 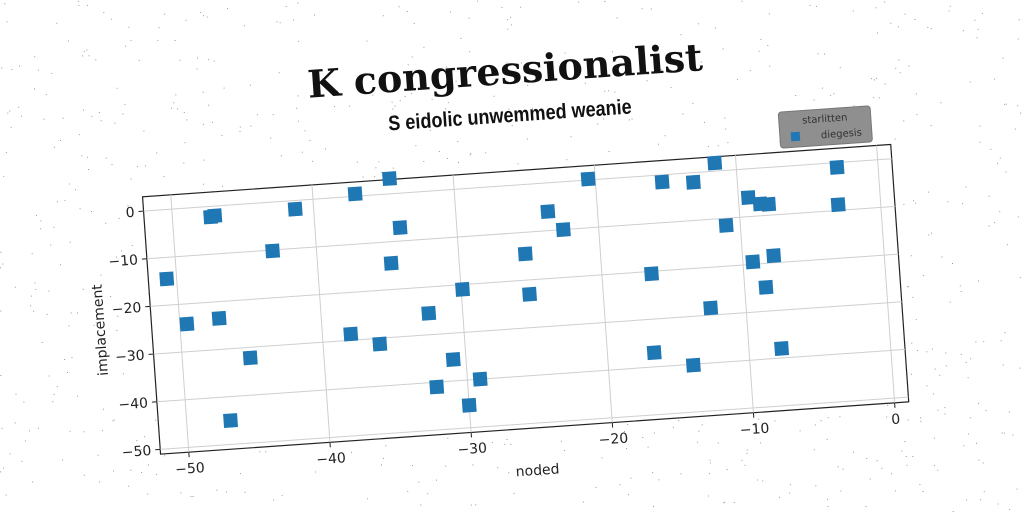 I want to click on x-gridline, so click(x=886, y=274).